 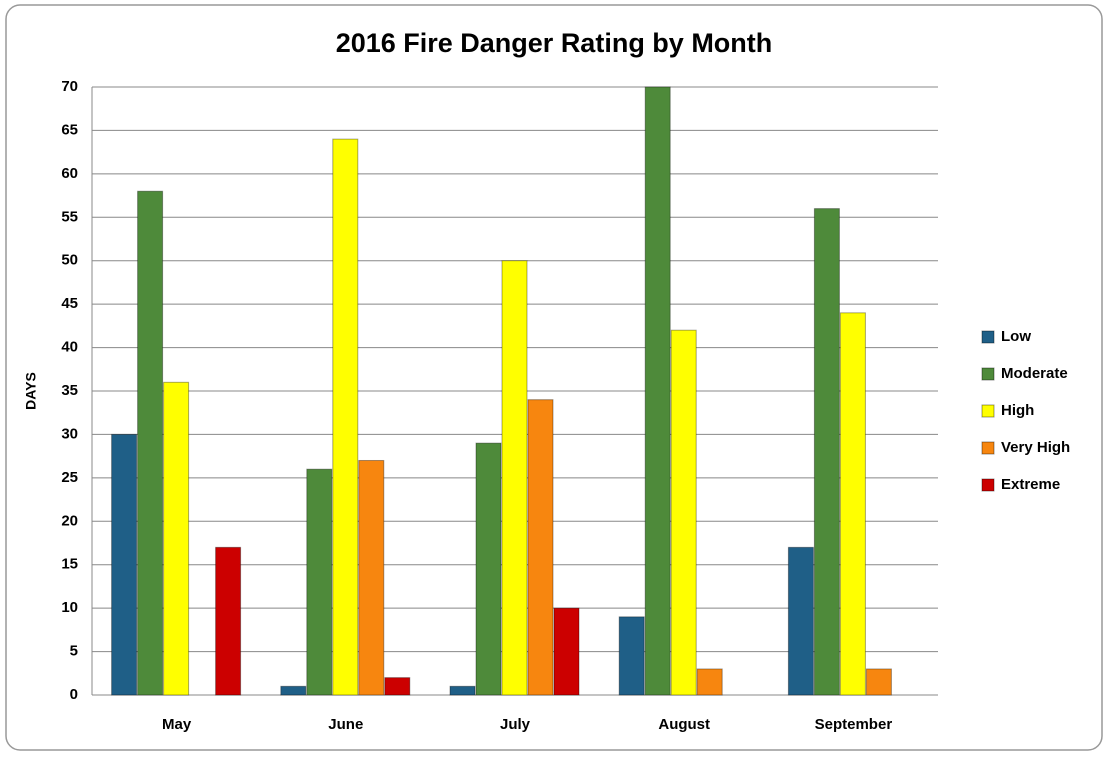 I want to click on y-tick-label: 25, so click(x=69, y=477).